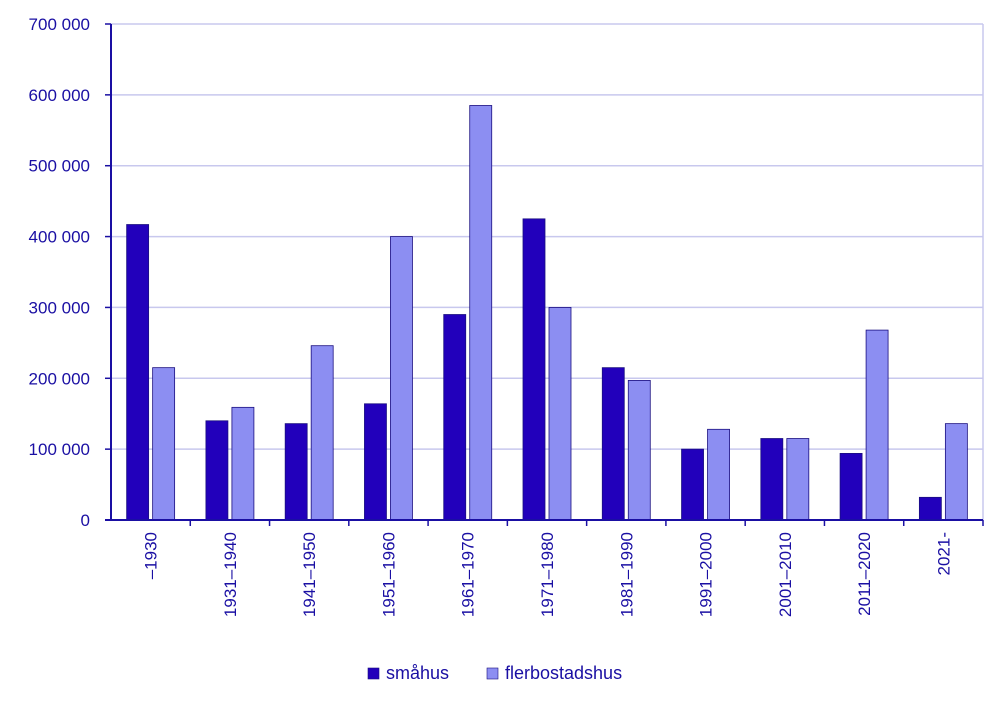 The width and height of the screenshot is (1004, 709). What do you see at coordinates (59, 24) in the screenshot?
I see `y-tick-label: 700 000` at bounding box center [59, 24].